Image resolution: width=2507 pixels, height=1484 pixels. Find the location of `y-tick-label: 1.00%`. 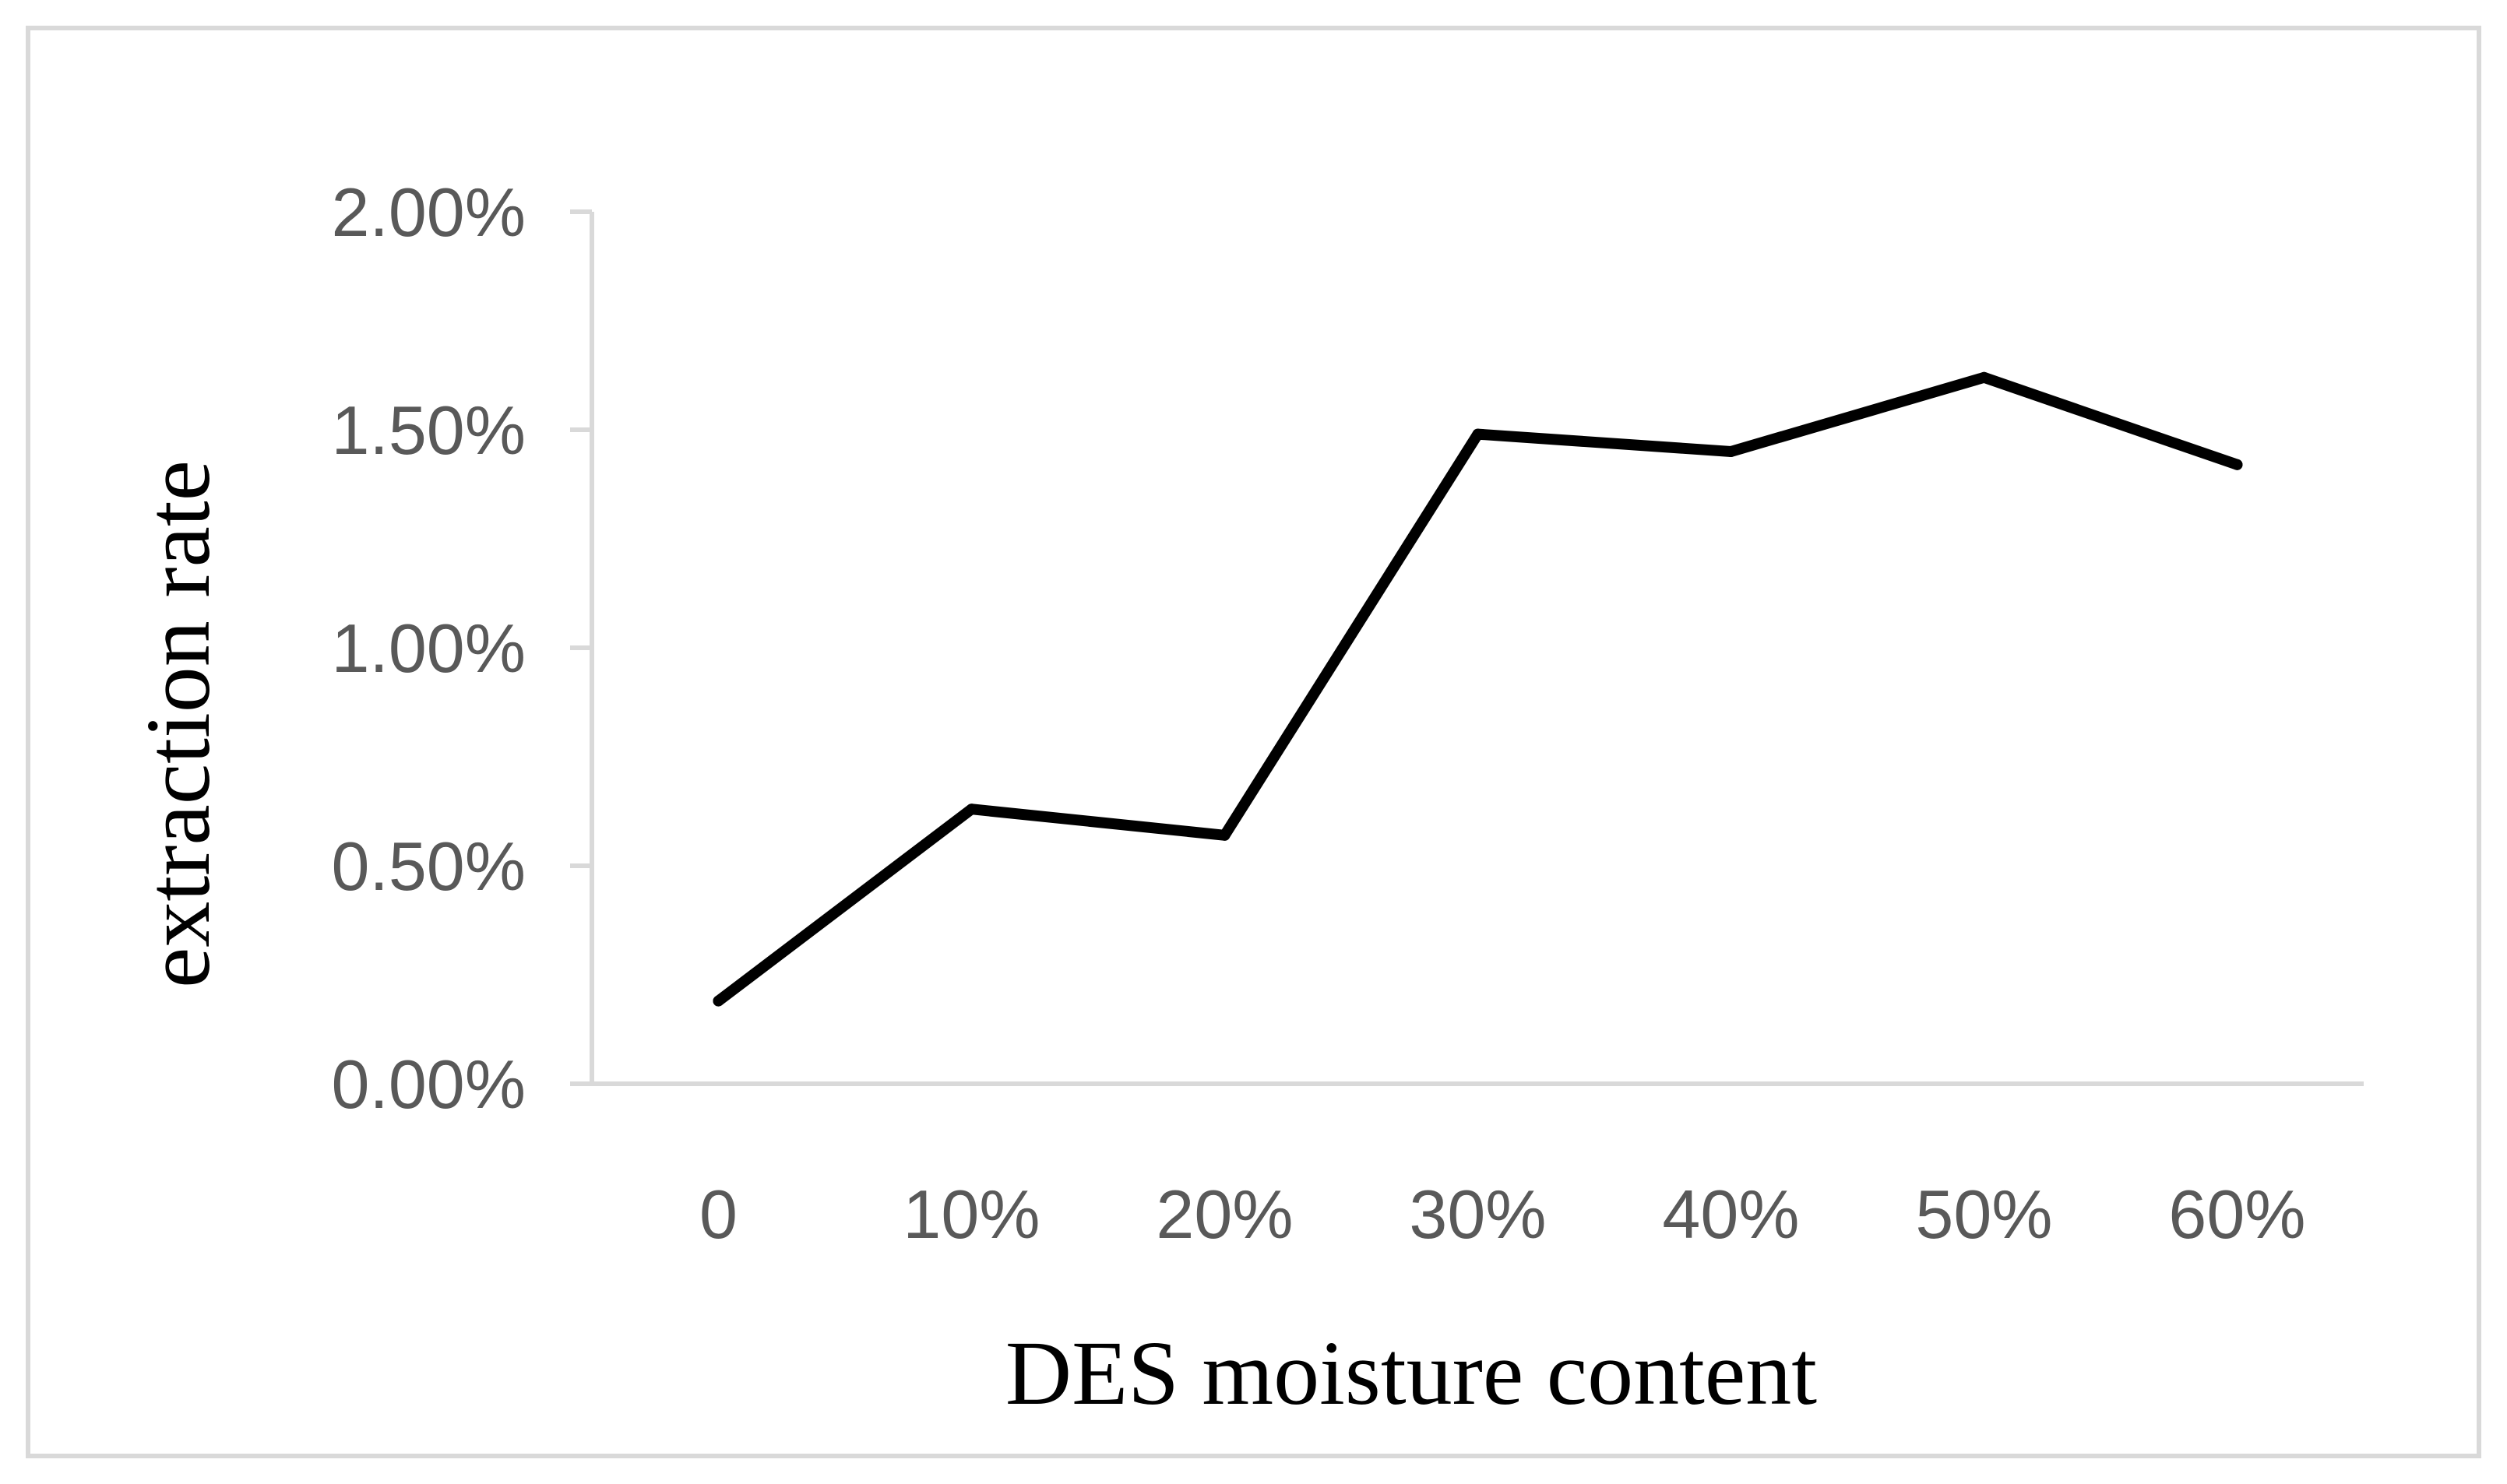

y-tick-label: 1.00% is located at coordinates (428, 648).